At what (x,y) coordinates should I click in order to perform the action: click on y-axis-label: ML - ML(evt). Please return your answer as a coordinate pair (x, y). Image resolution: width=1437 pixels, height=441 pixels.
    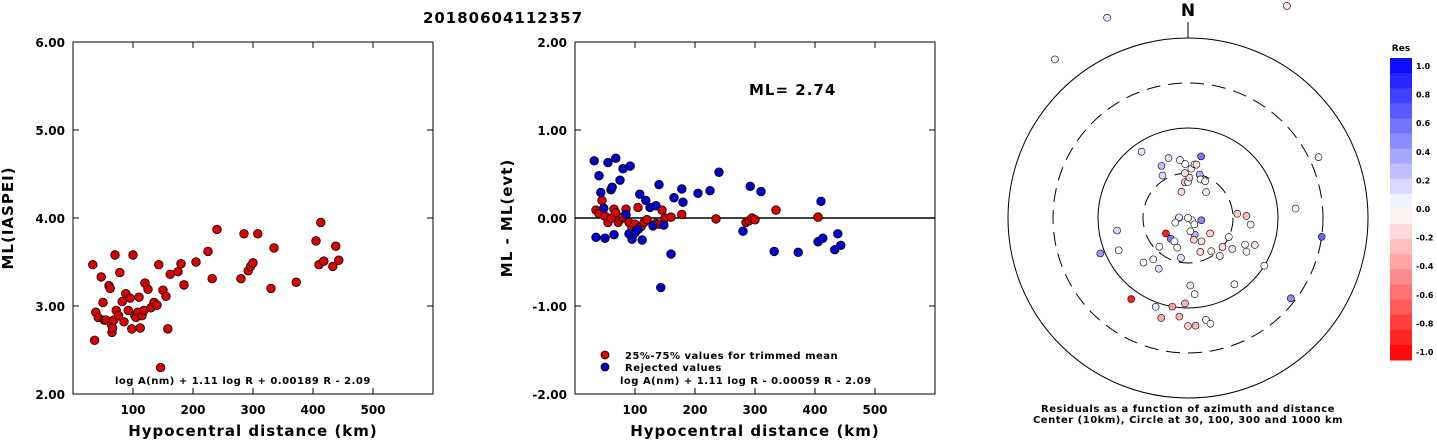
    Looking at the image, I should click on (507, 218).